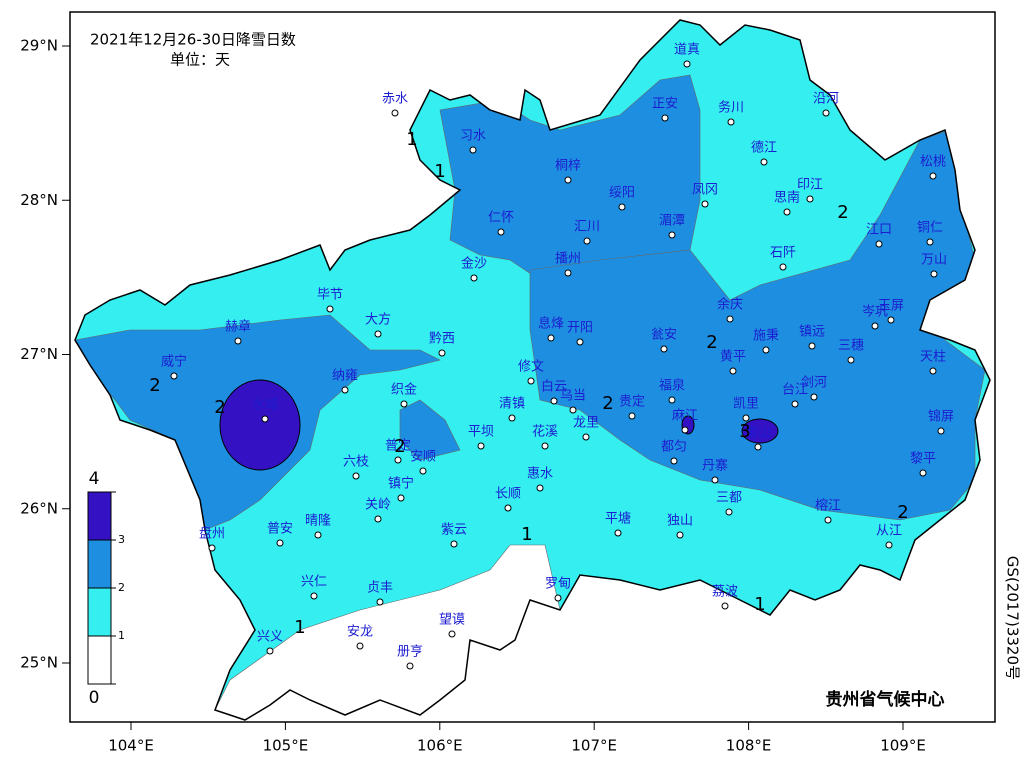 The image size is (1024, 766). I want to click on city-label: 播州, so click(568, 259).